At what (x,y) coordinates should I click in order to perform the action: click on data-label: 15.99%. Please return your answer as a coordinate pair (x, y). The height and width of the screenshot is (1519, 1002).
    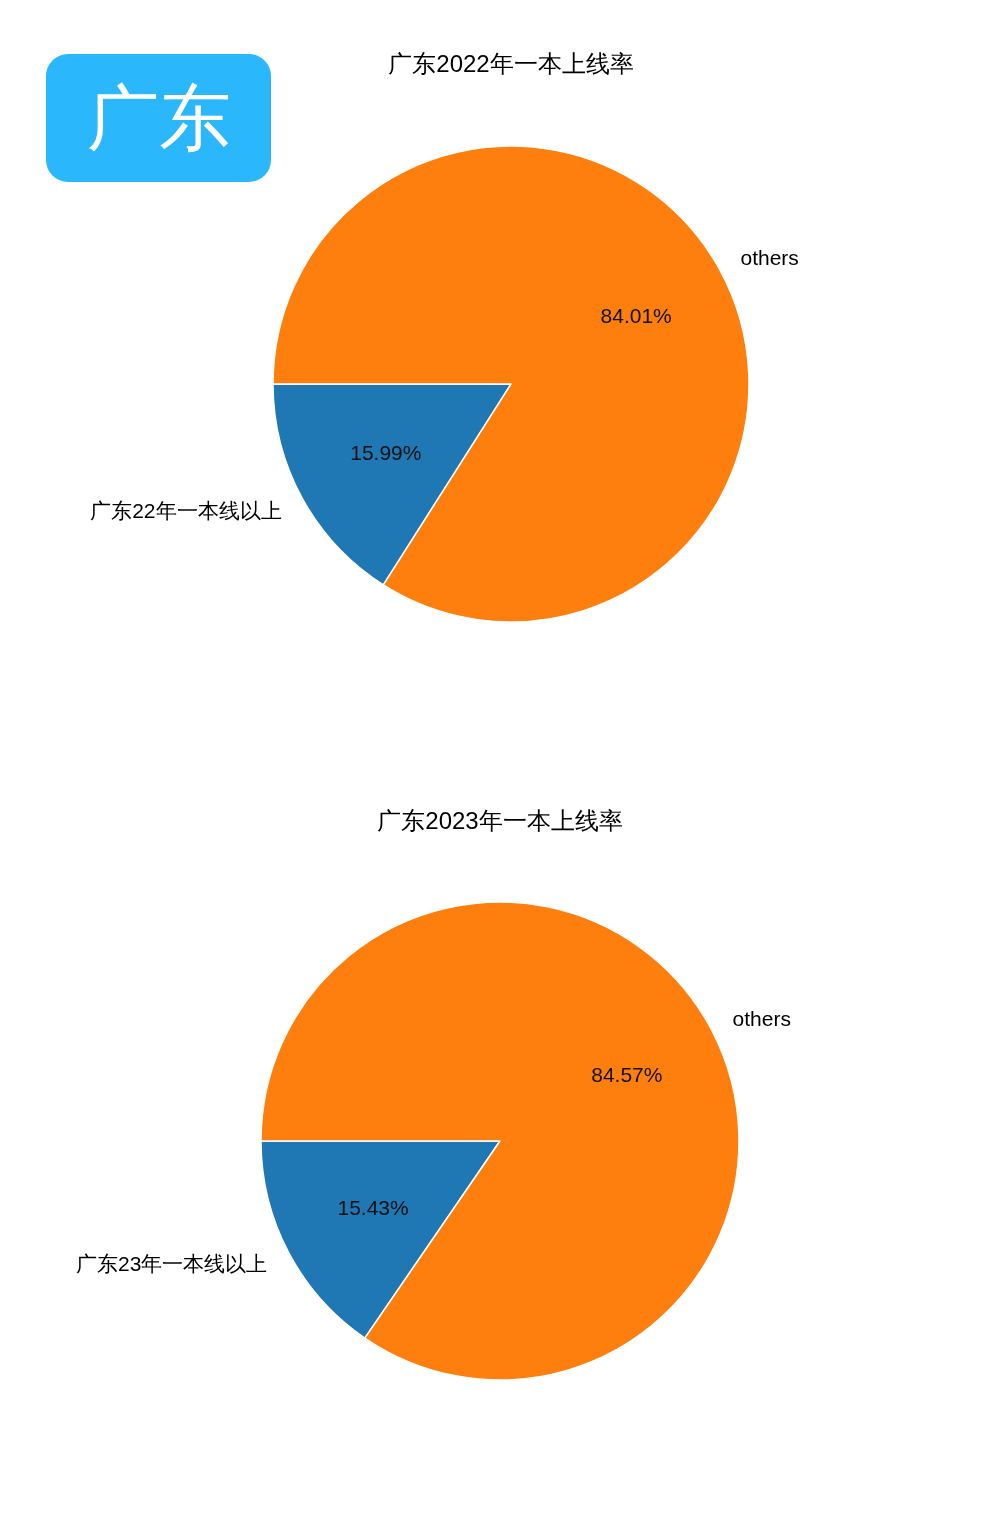
    Looking at the image, I should click on (386, 453).